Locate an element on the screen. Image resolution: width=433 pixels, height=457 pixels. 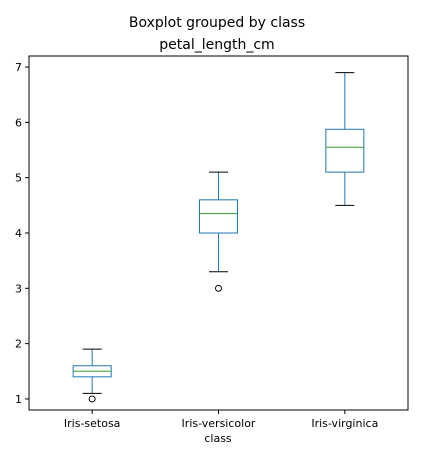
y-tick-label: 7 is located at coordinates (18, 67).